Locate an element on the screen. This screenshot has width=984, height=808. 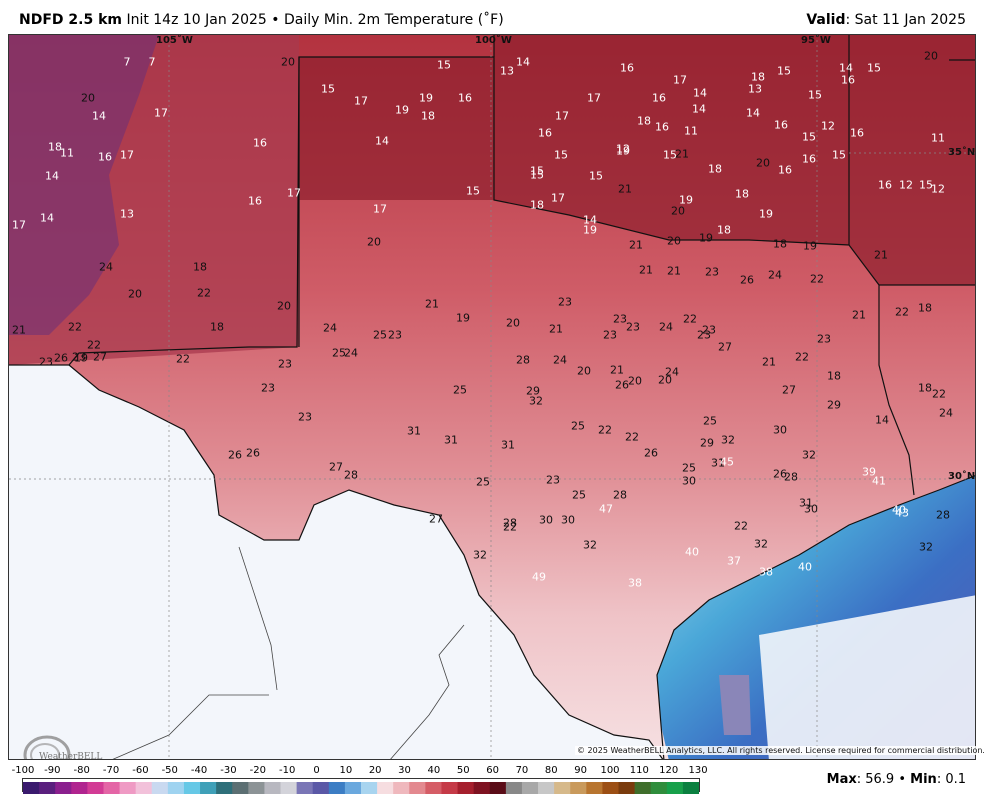
weatherbell-logo: WeatherBELL is located at coordinates (66, 746).